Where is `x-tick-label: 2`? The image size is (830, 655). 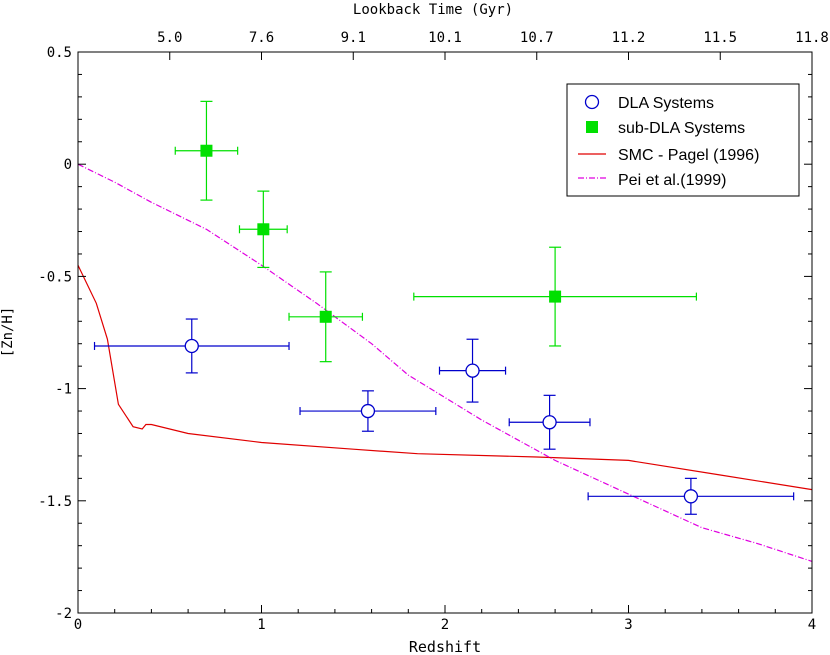
x-tick-label: 2 is located at coordinates (445, 625).